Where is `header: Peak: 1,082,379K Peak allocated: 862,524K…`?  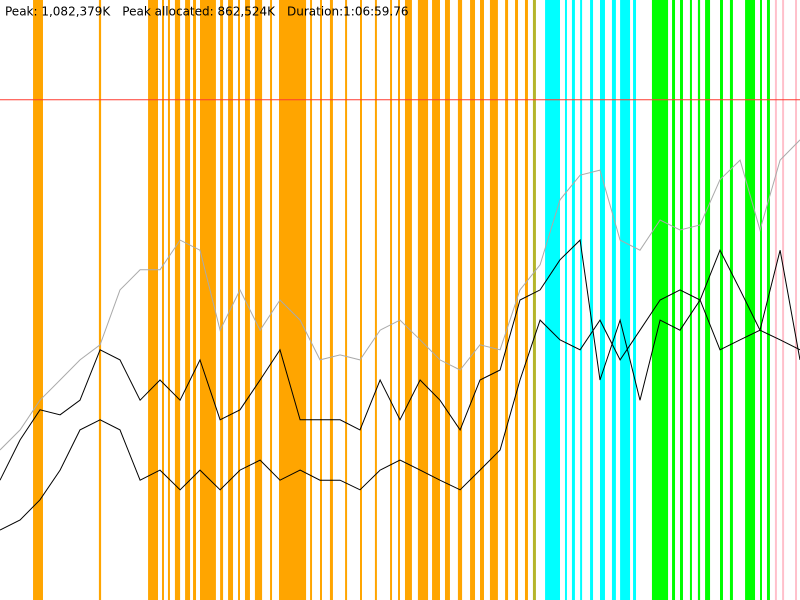
header: Peak: 1,082,379K Peak allocated: 862,524K… is located at coordinates (207, 12).